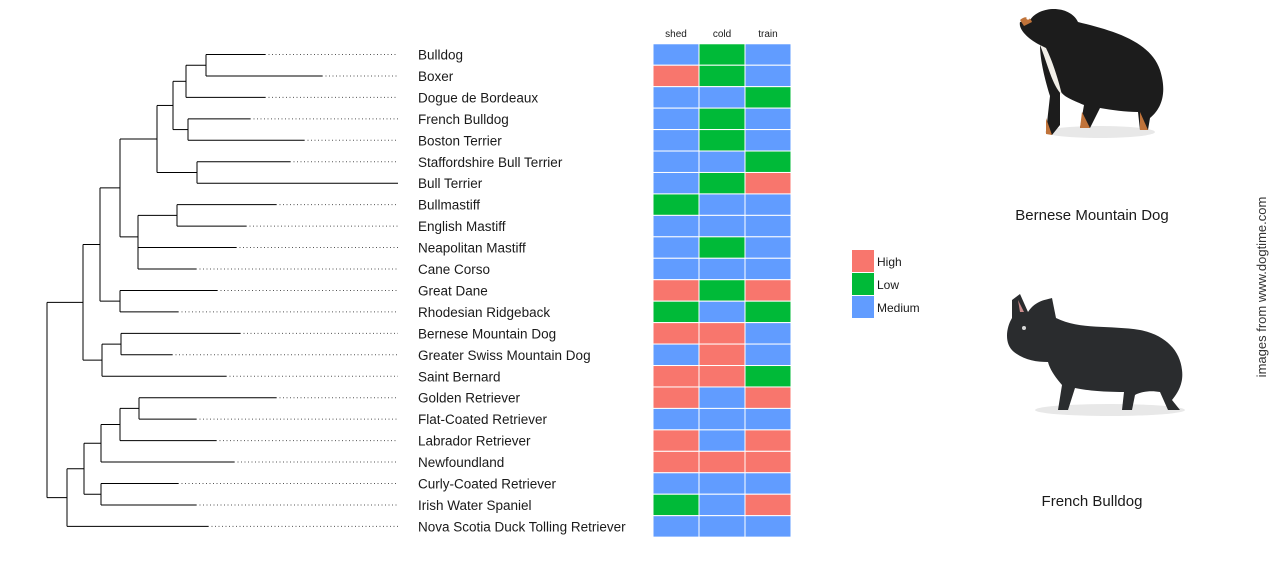  Describe the element at coordinates (474, 441) in the screenshot. I see `breed-label: Labrador Retriever` at that location.